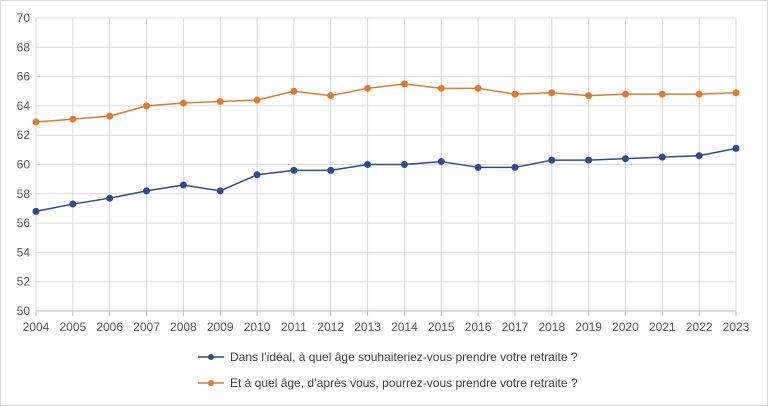 This screenshot has width=768, height=406. What do you see at coordinates (551, 327) in the screenshot?
I see `x-tick-label: 2018` at bounding box center [551, 327].